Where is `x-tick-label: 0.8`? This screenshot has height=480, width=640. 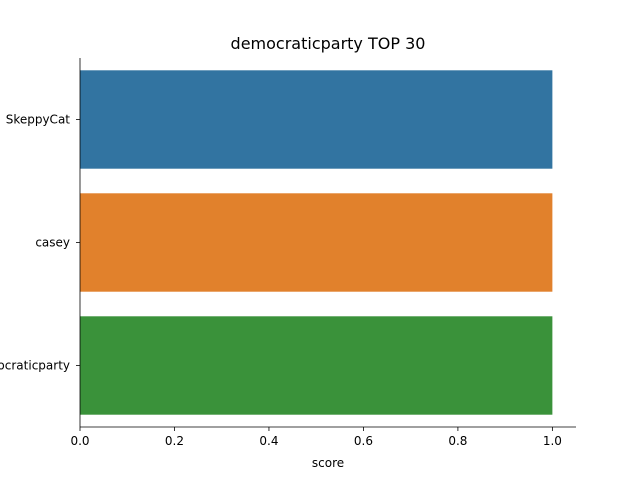
x-tick-label: 0.8 is located at coordinates (457, 441).